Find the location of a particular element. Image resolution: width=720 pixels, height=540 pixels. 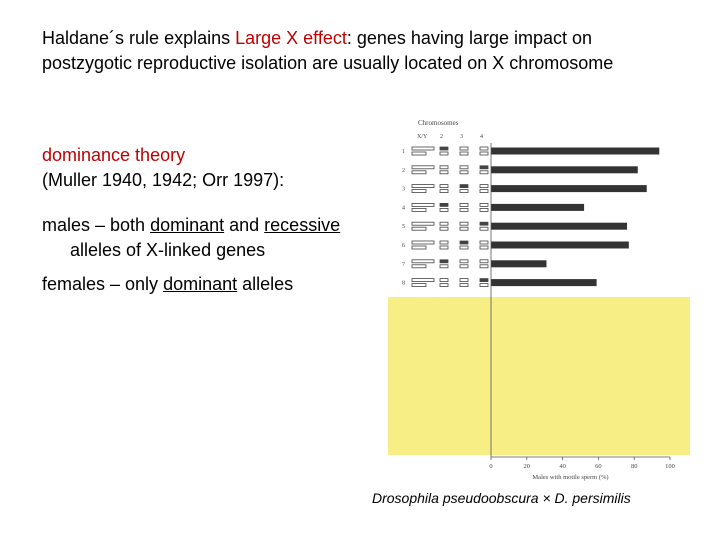

x-axis-label: Males with motile sperm (%) is located at coordinates (570, 477).